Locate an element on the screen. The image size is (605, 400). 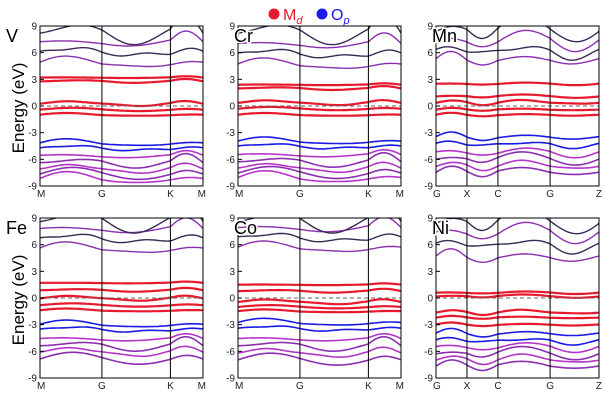
legend-label-o-p: Op is located at coordinates (340, 17).